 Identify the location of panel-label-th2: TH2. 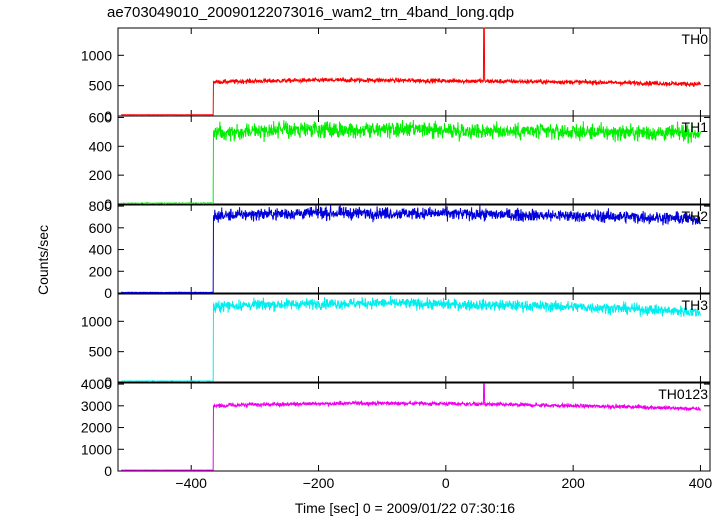
(695, 216).